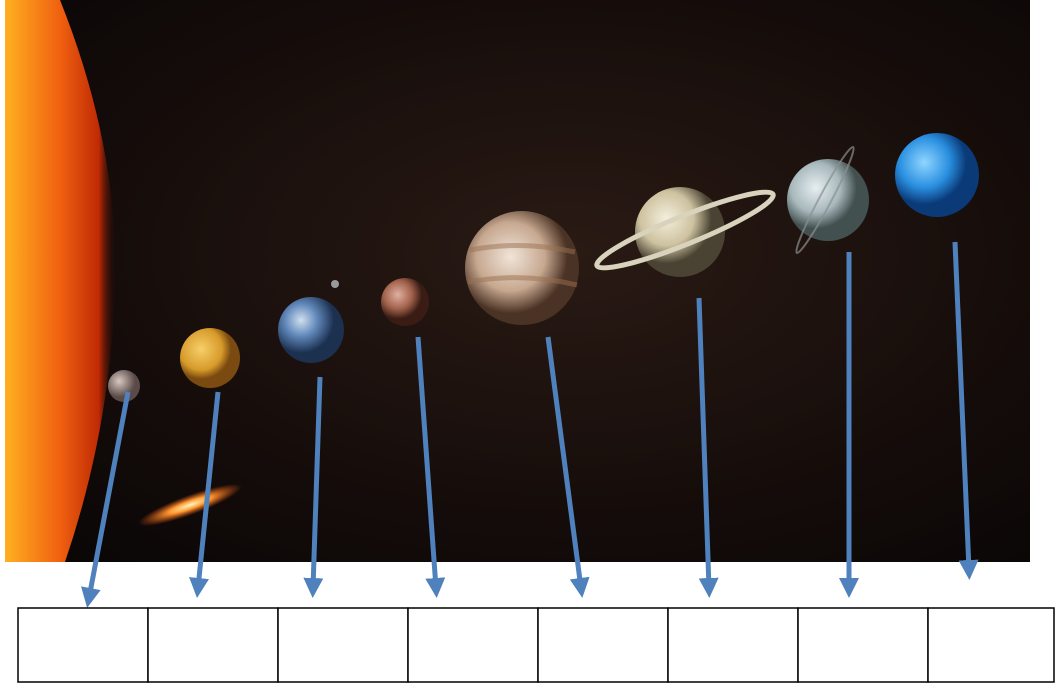 The height and width of the screenshot is (683, 1055). I want to click on saturn-ring, so click(685, 230).